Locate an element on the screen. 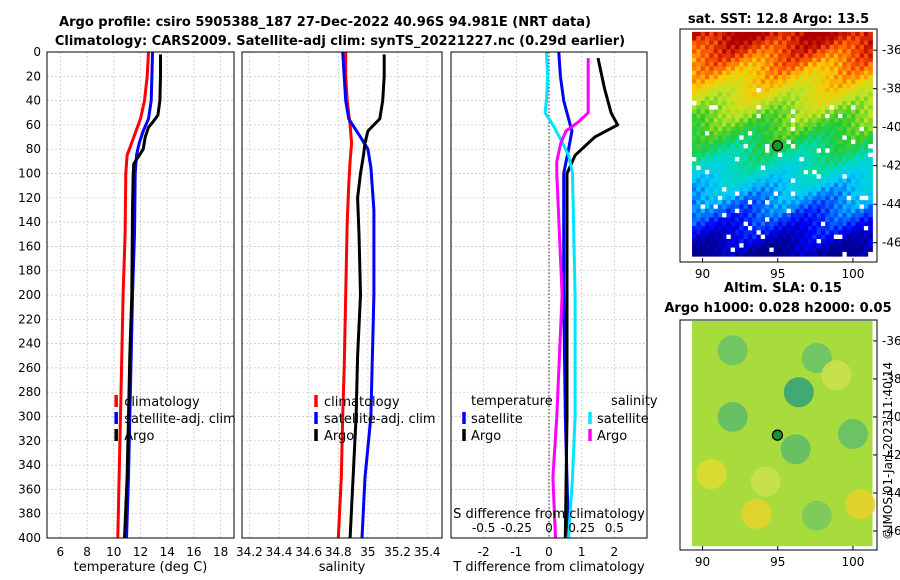 The width and height of the screenshot is (900, 580). legend-label: Argo is located at coordinates (339, 436).